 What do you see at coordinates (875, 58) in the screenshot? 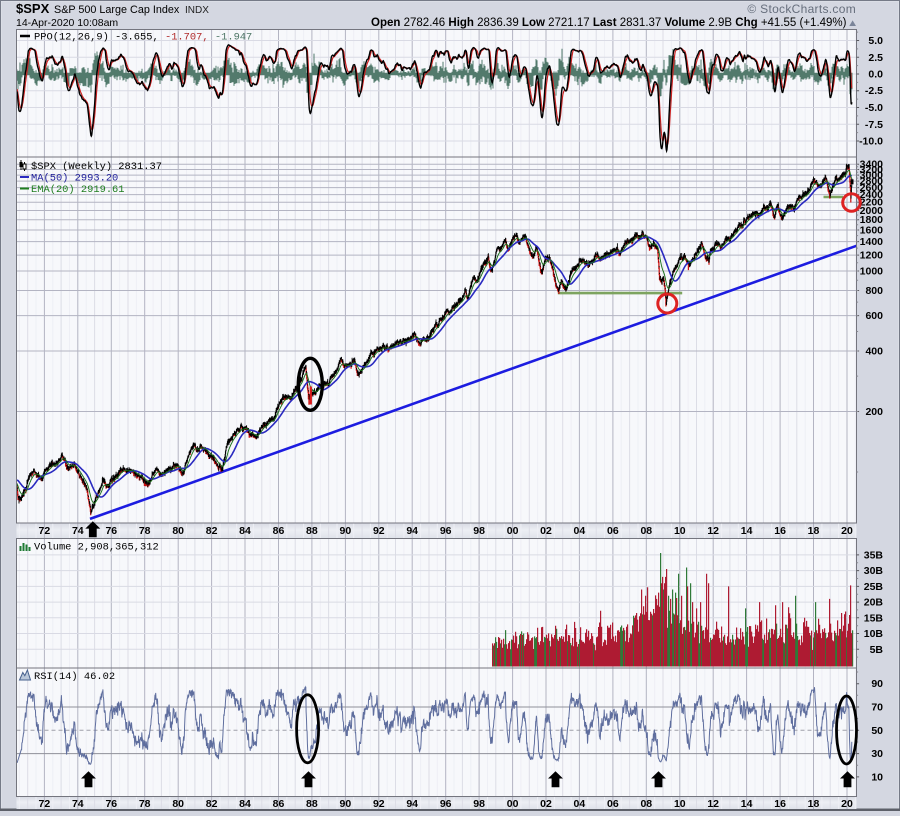
I see `svg-text: 2.5` at bounding box center [875, 58].